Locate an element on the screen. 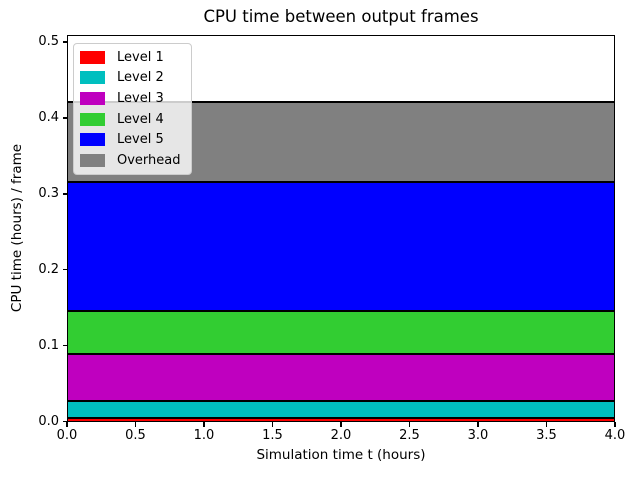 Image resolution: width=640 pixels, height=480 pixels. x-tick-label: 1.0 is located at coordinates (204, 435).